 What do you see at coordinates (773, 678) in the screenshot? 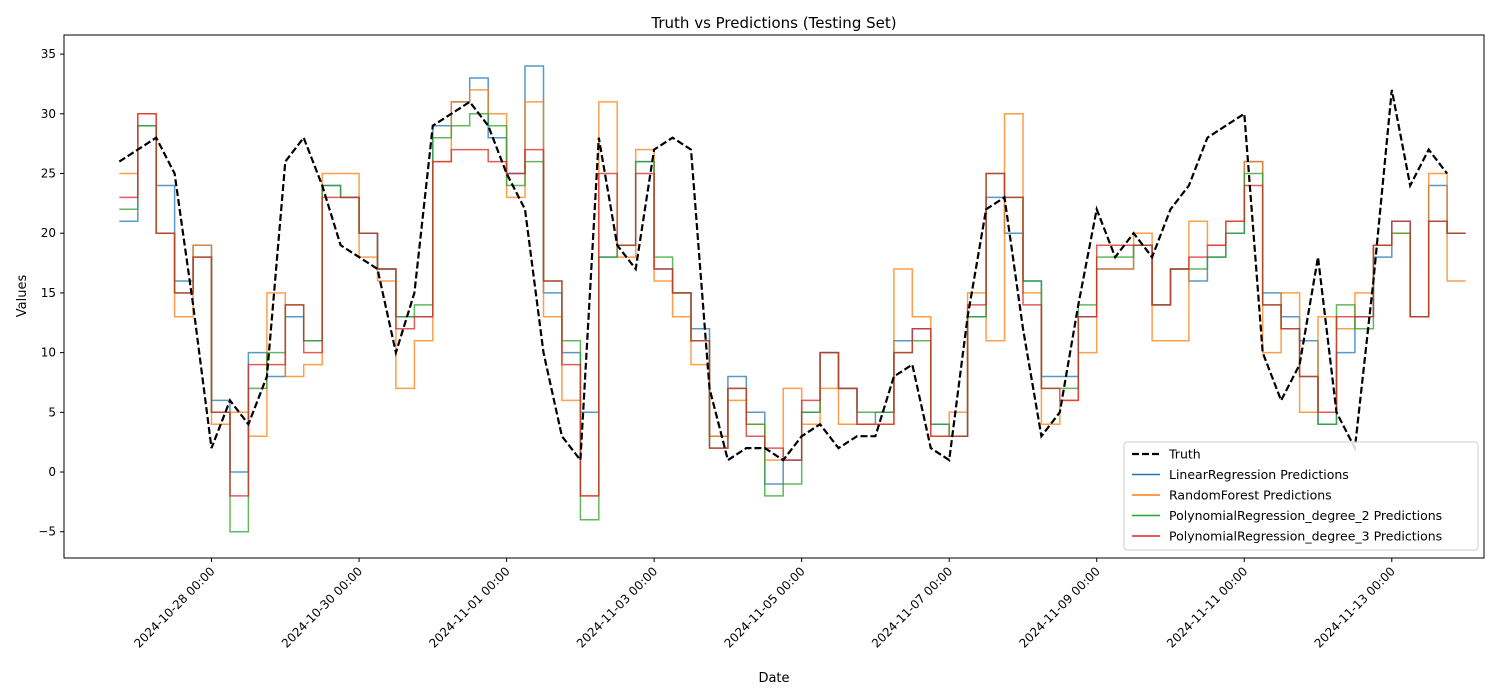
I see `x-axis-label: Date` at bounding box center [773, 678].